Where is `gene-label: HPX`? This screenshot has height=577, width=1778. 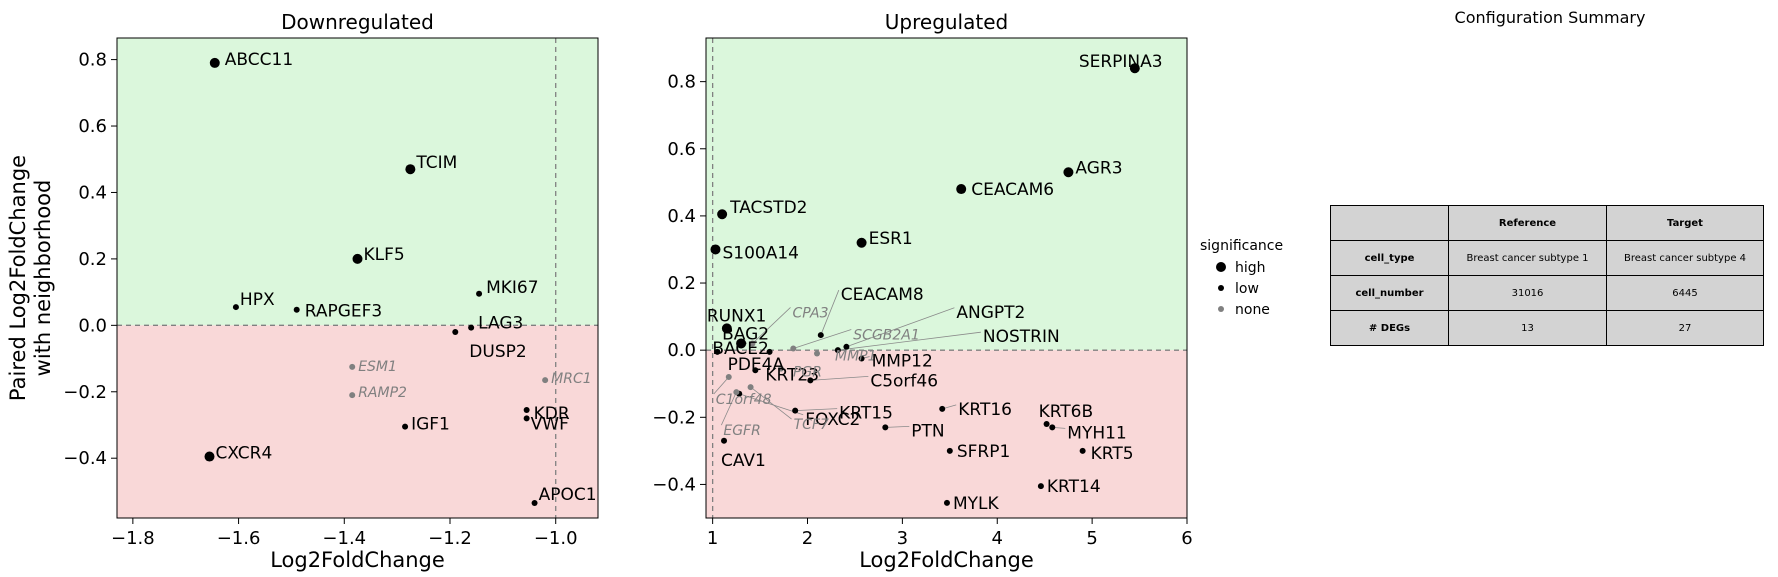
gene-label: HPX is located at coordinates (257, 300).